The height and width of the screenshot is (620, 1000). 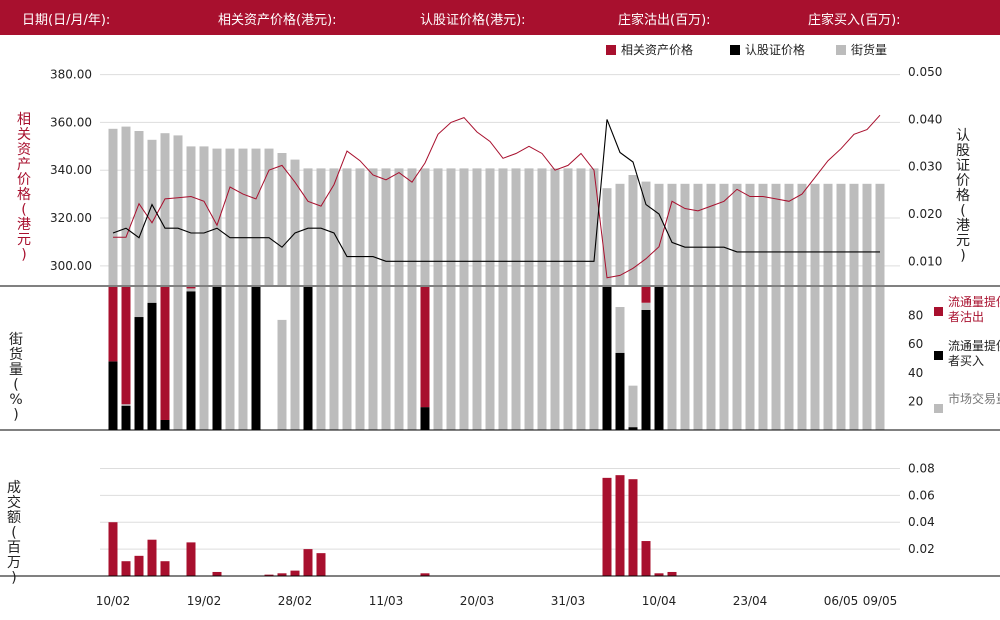 What do you see at coordinates (750, 601) in the screenshot?
I see `x-tick-label: 23/04` at bounding box center [750, 601].